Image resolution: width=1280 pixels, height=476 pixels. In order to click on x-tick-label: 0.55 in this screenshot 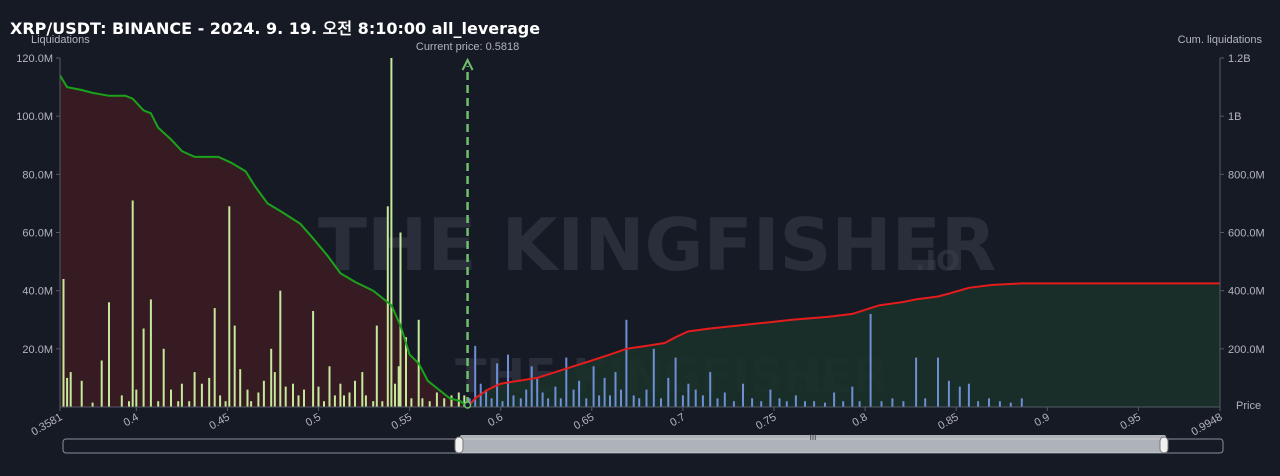, I will do `click(402, 421)`.